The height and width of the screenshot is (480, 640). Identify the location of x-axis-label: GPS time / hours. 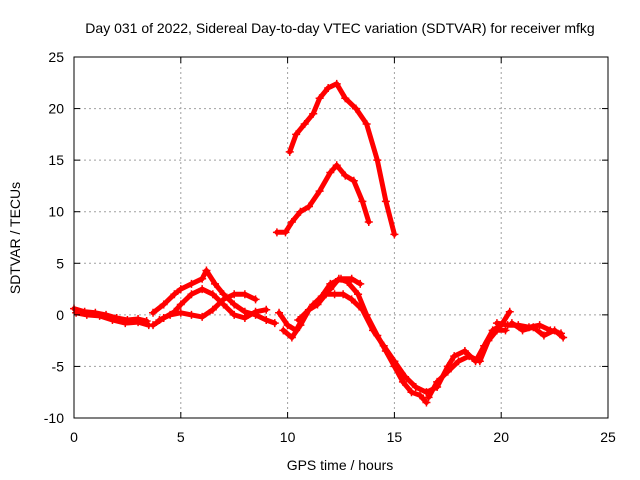
(340, 465).